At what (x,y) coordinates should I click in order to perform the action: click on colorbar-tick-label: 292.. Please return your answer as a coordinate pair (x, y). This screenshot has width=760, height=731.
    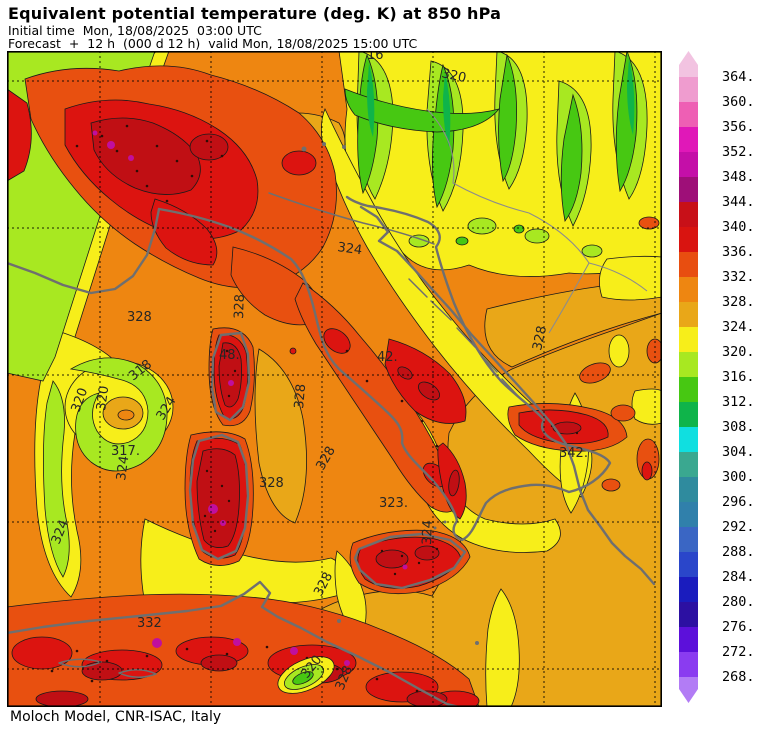
    Looking at the image, I should click on (738, 527).